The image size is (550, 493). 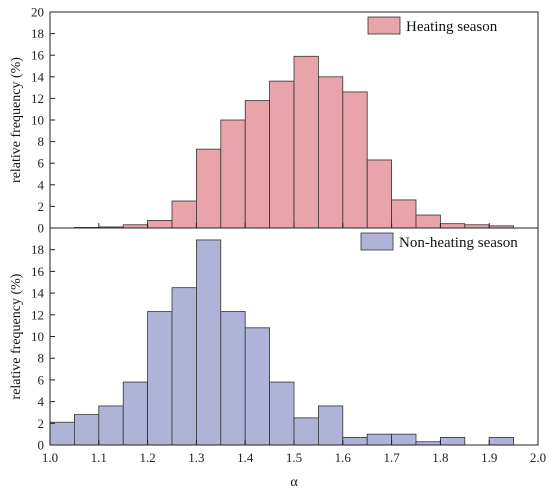 I want to click on legend-label: Non-heating season, so click(x=458, y=243).